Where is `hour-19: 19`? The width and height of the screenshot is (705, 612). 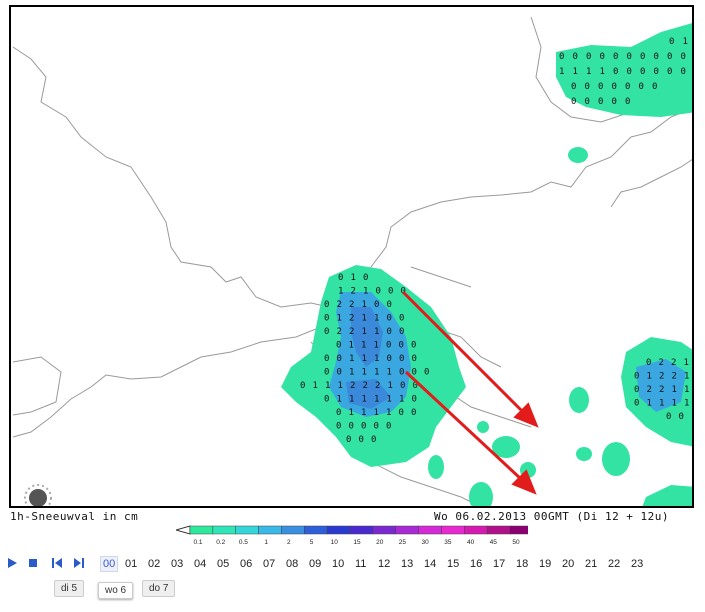
hour-19: 19 is located at coordinates (545, 564).